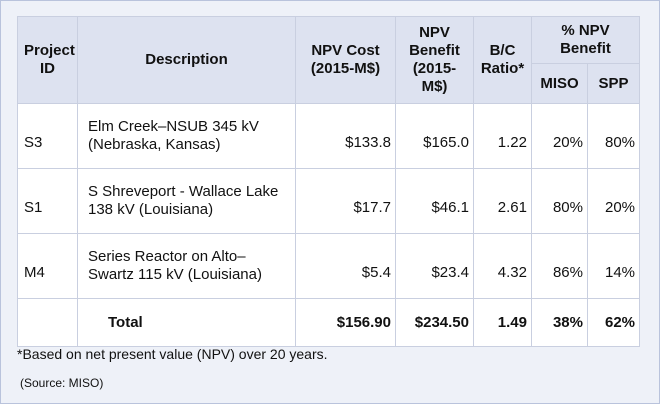  Describe the element at coordinates (47, 322) in the screenshot. I see `total-id-cell` at that location.